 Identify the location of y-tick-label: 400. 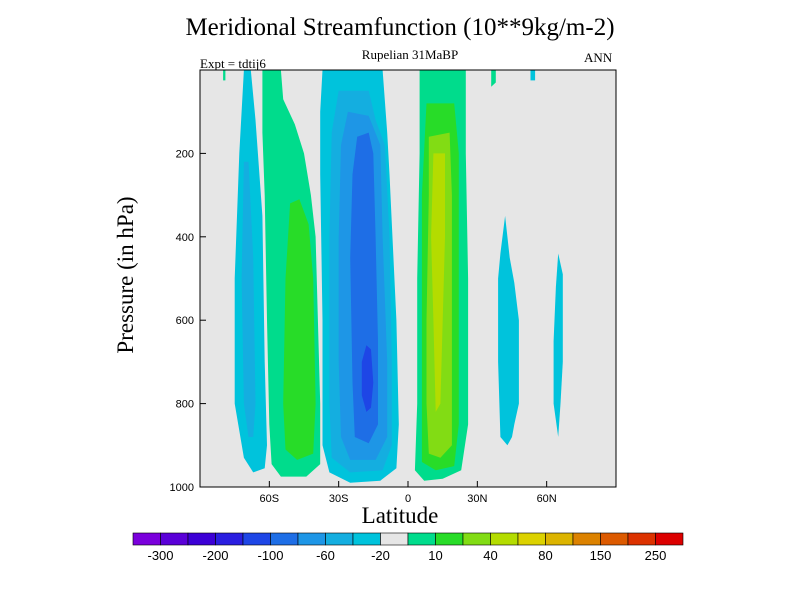
(185, 238).